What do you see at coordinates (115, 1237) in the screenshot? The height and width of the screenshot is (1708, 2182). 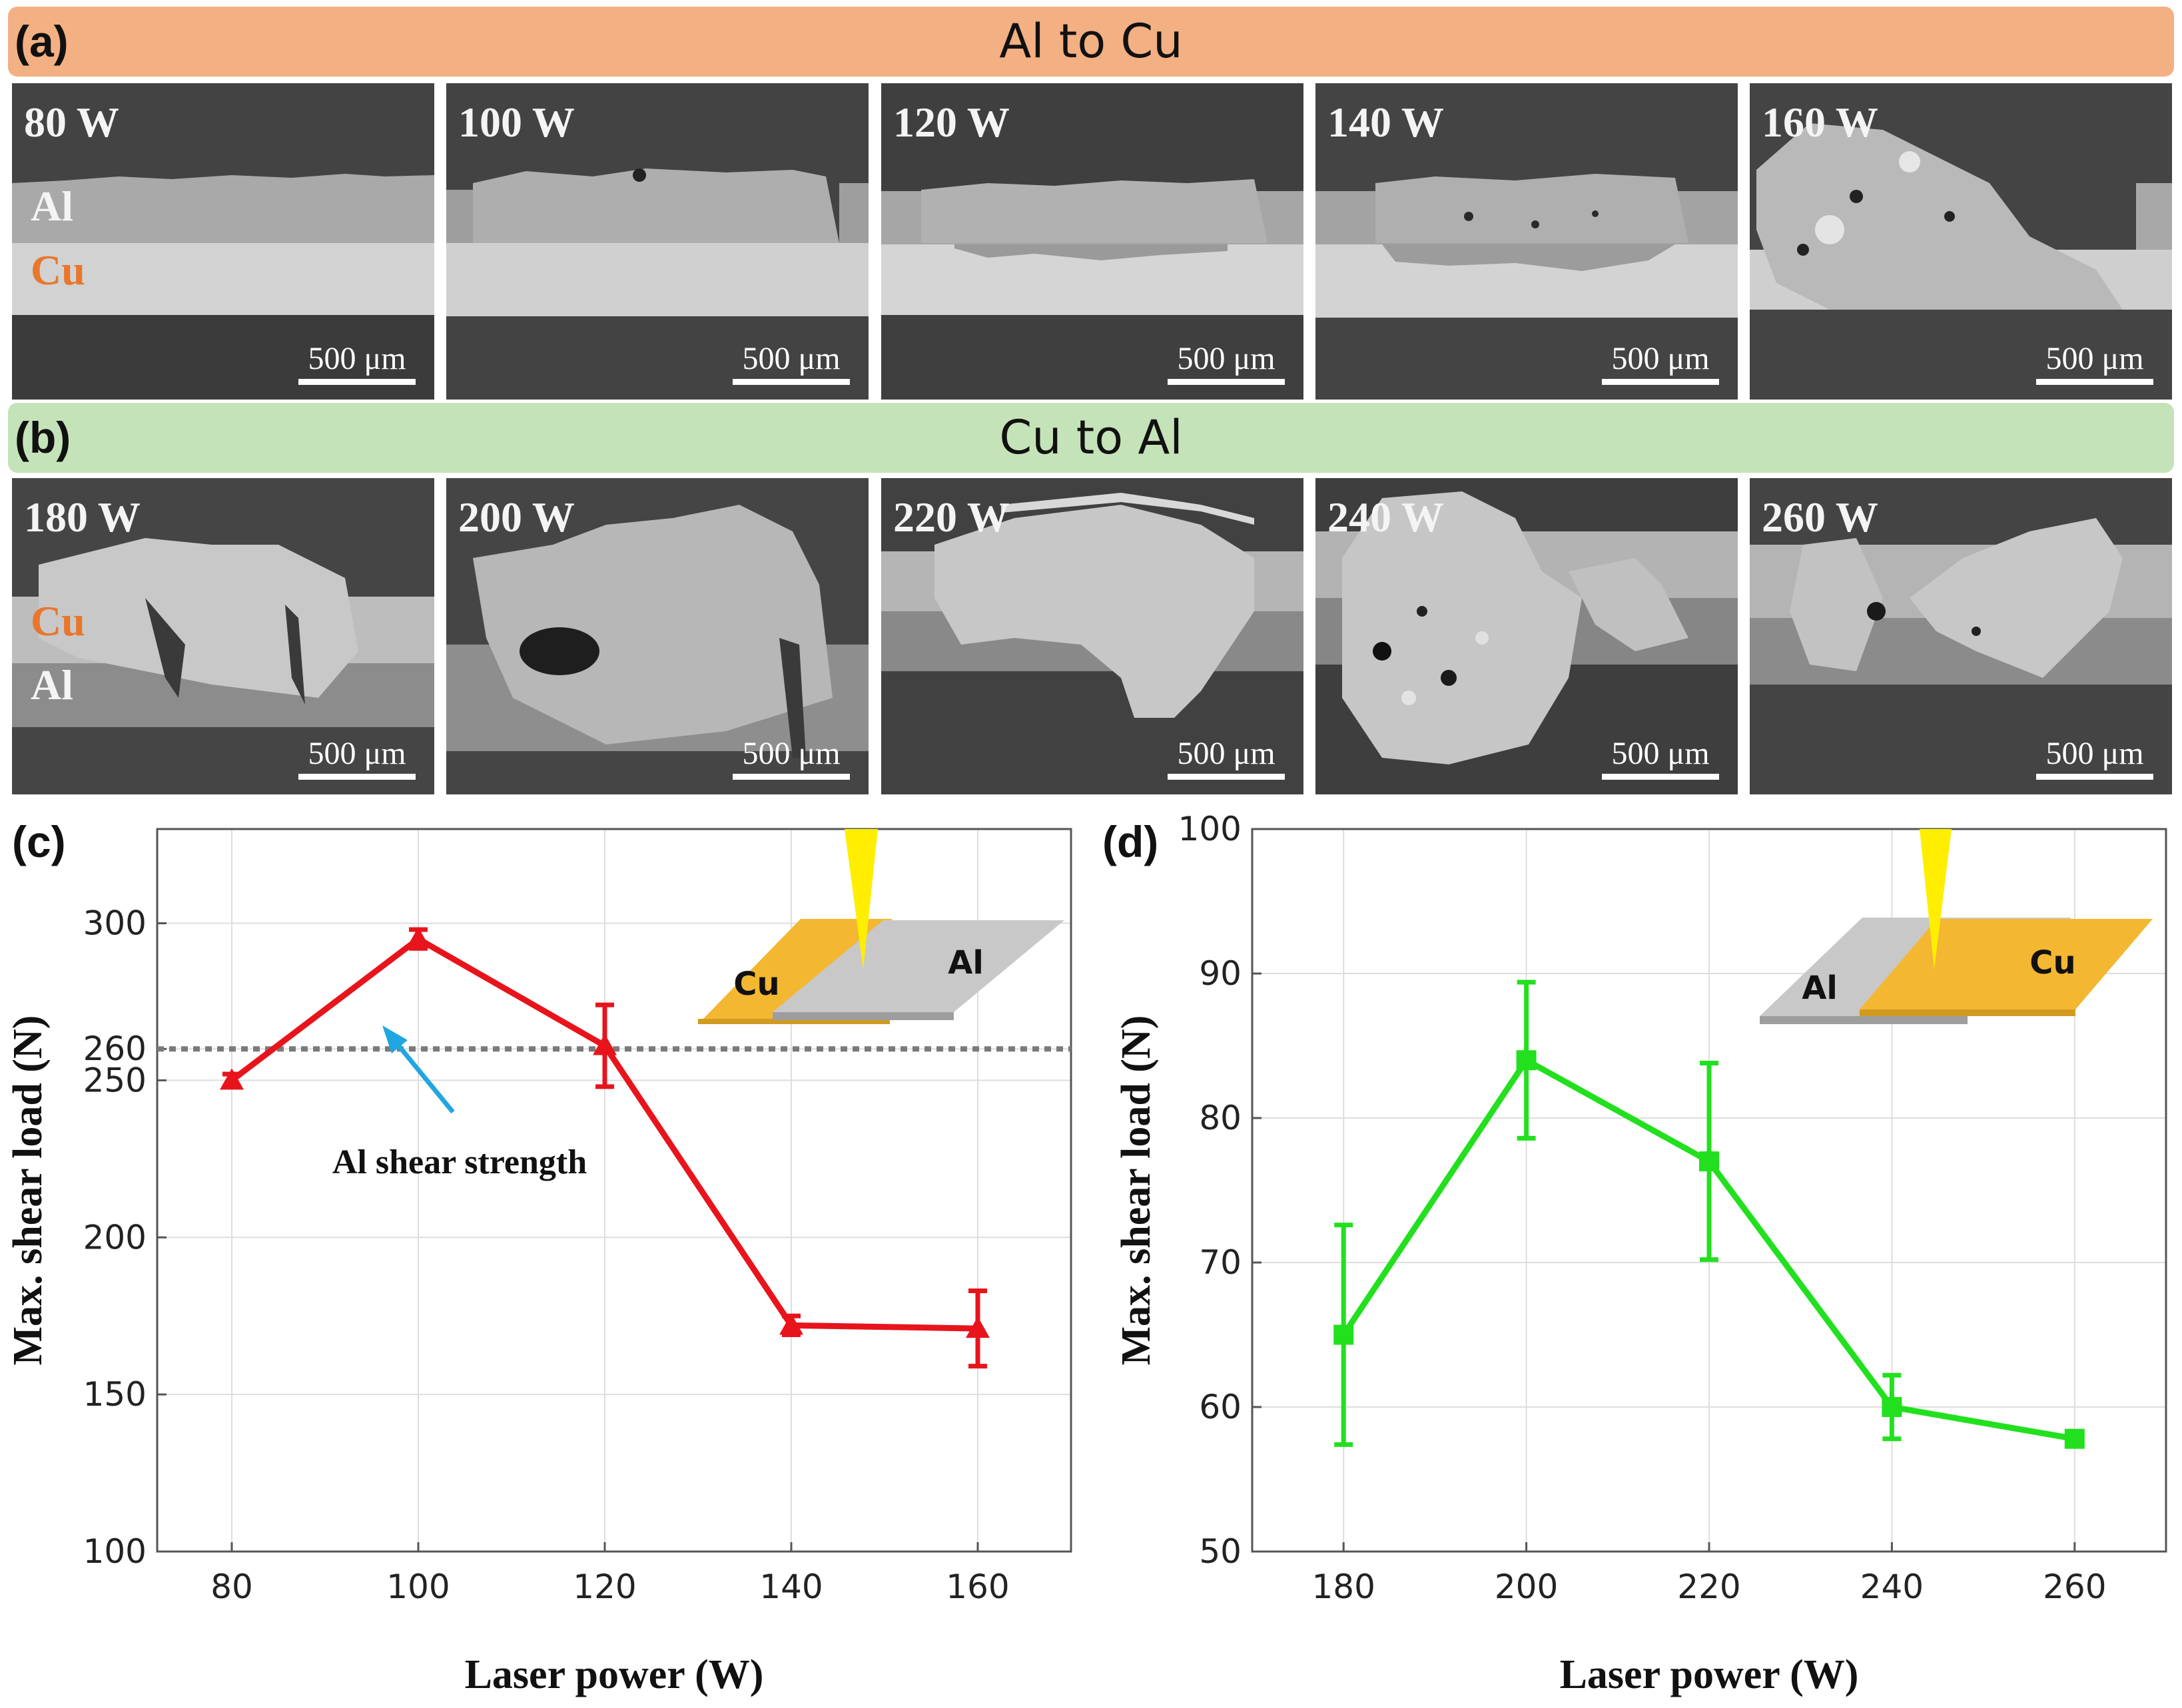 I see `chart-c-y-tick-label: 200` at bounding box center [115, 1237].